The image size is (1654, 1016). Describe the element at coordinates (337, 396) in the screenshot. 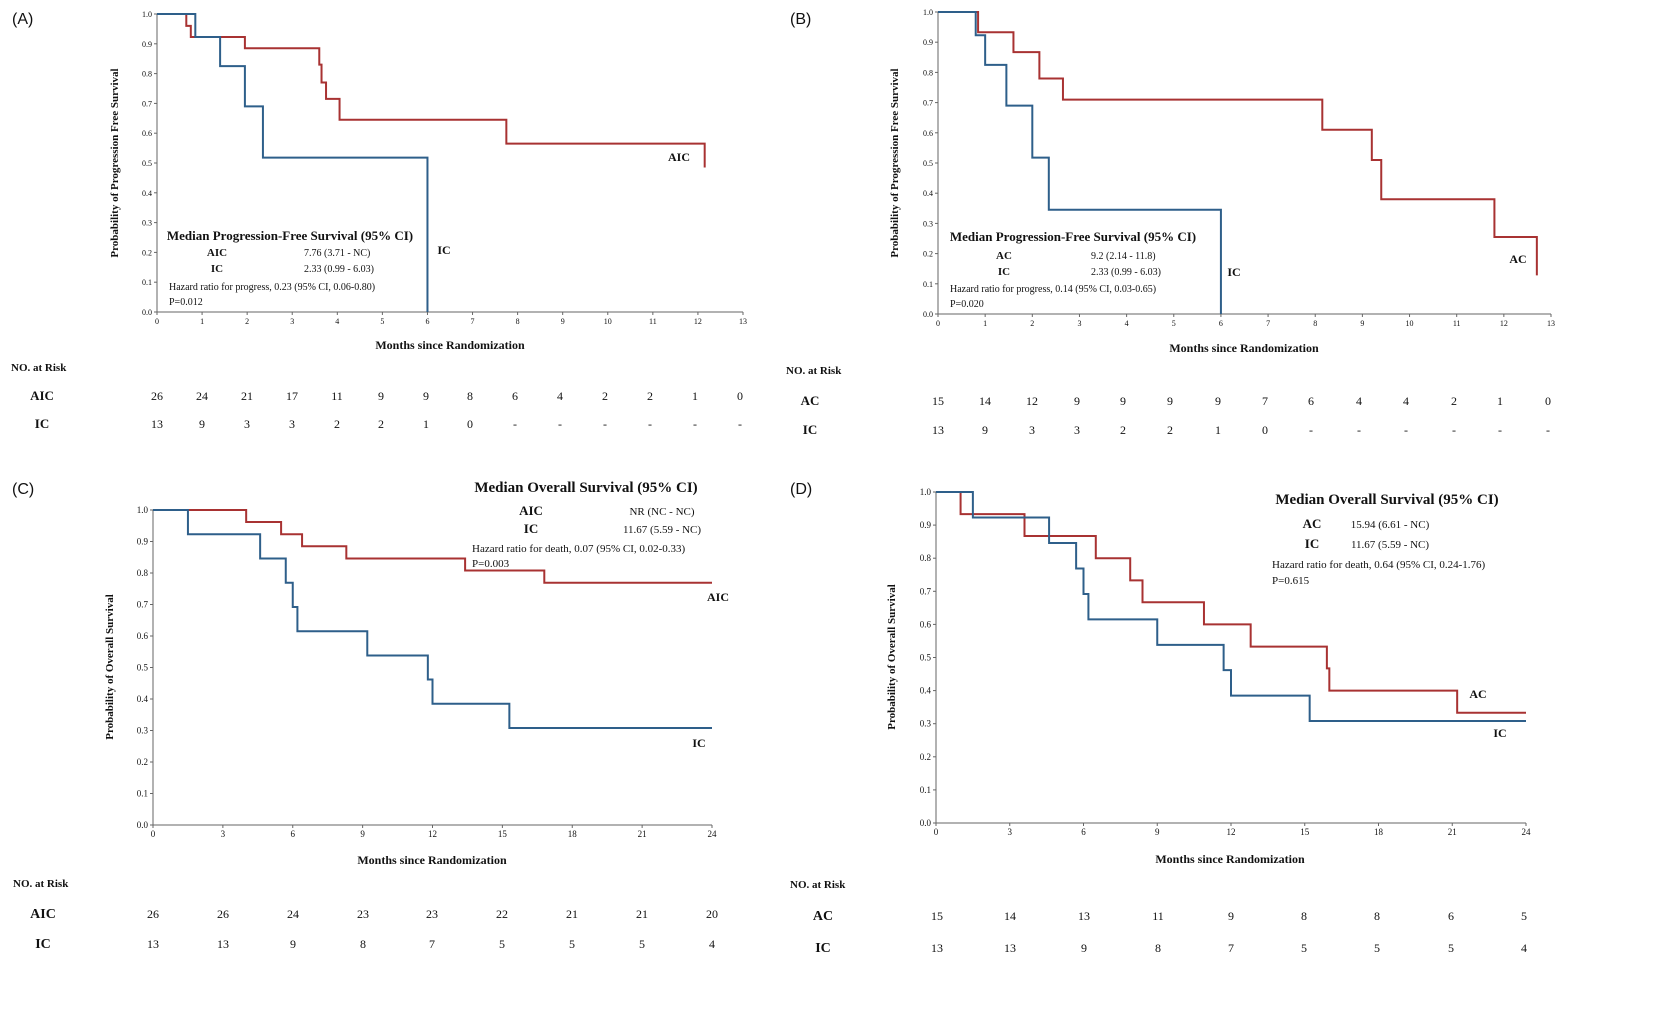

I see `risk-value: 11` at that location.